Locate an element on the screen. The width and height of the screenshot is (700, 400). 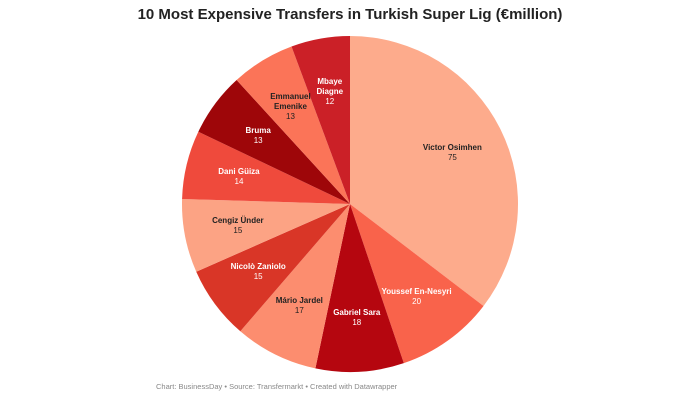
slice-label: Mário Jardel 17 is located at coordinates (299, 306).